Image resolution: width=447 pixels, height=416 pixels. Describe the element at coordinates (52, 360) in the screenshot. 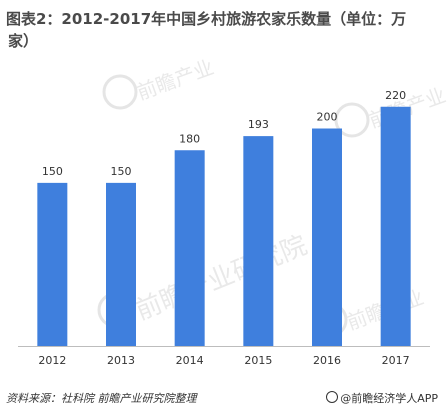

I see `x-tick-2012: 2012` at that location.